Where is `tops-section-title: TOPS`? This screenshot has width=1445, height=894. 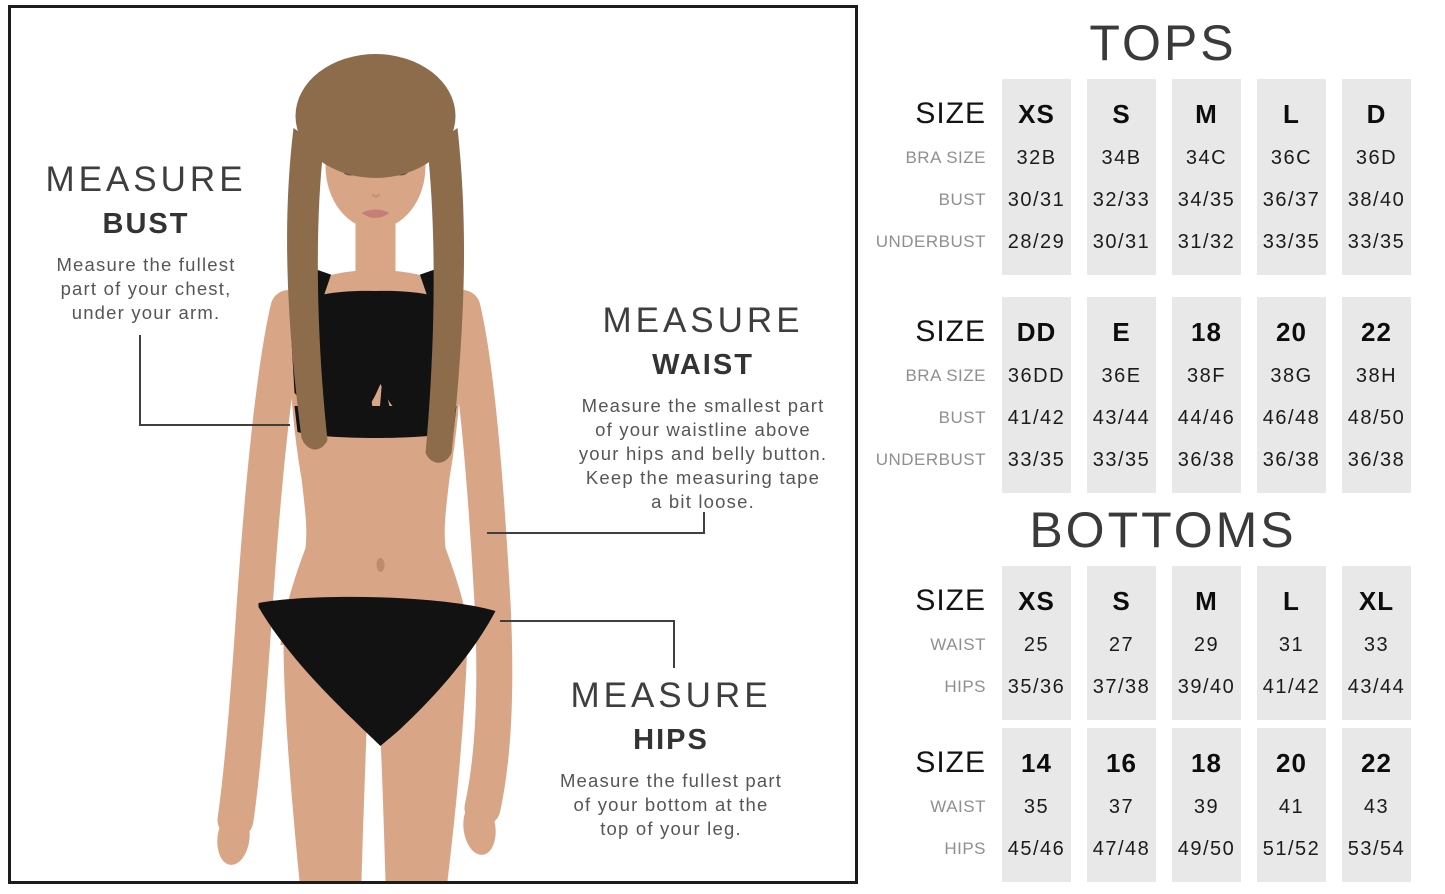 tops-section-title: TOPS is located at coordinates (1163, 43).